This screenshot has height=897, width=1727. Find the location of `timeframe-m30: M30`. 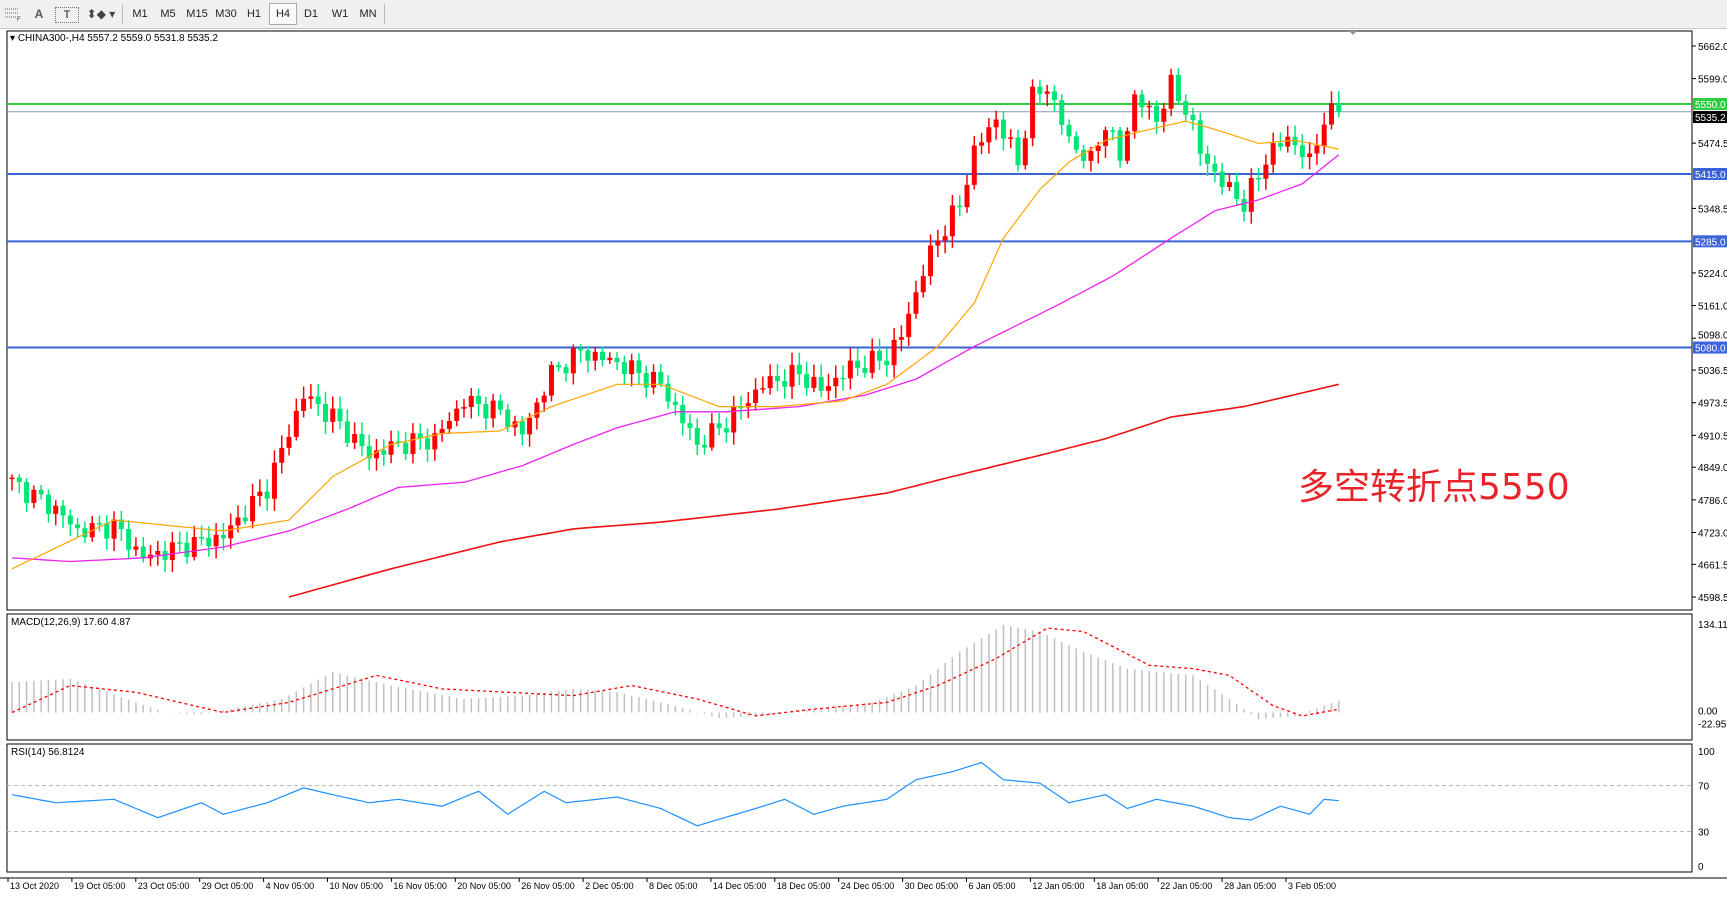

timeframe-m30: M30 is located at coordinates (226, 14).